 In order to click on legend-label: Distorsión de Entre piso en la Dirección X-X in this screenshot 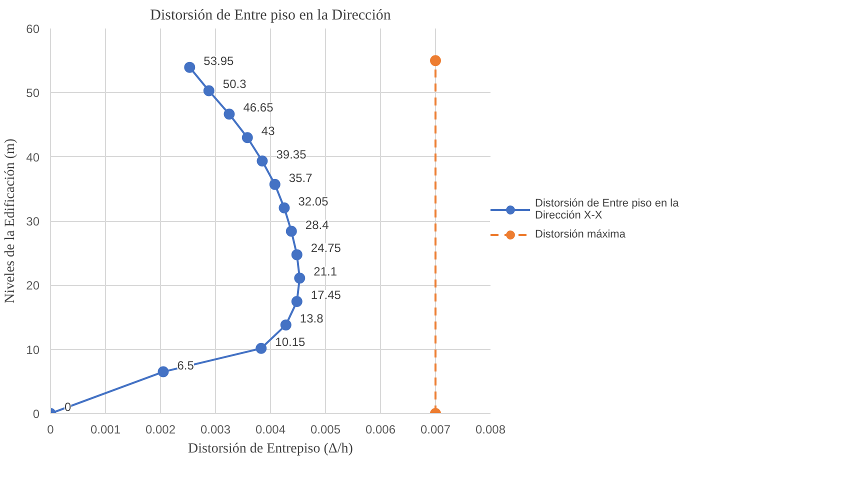, I will do `click(607, 209)`.